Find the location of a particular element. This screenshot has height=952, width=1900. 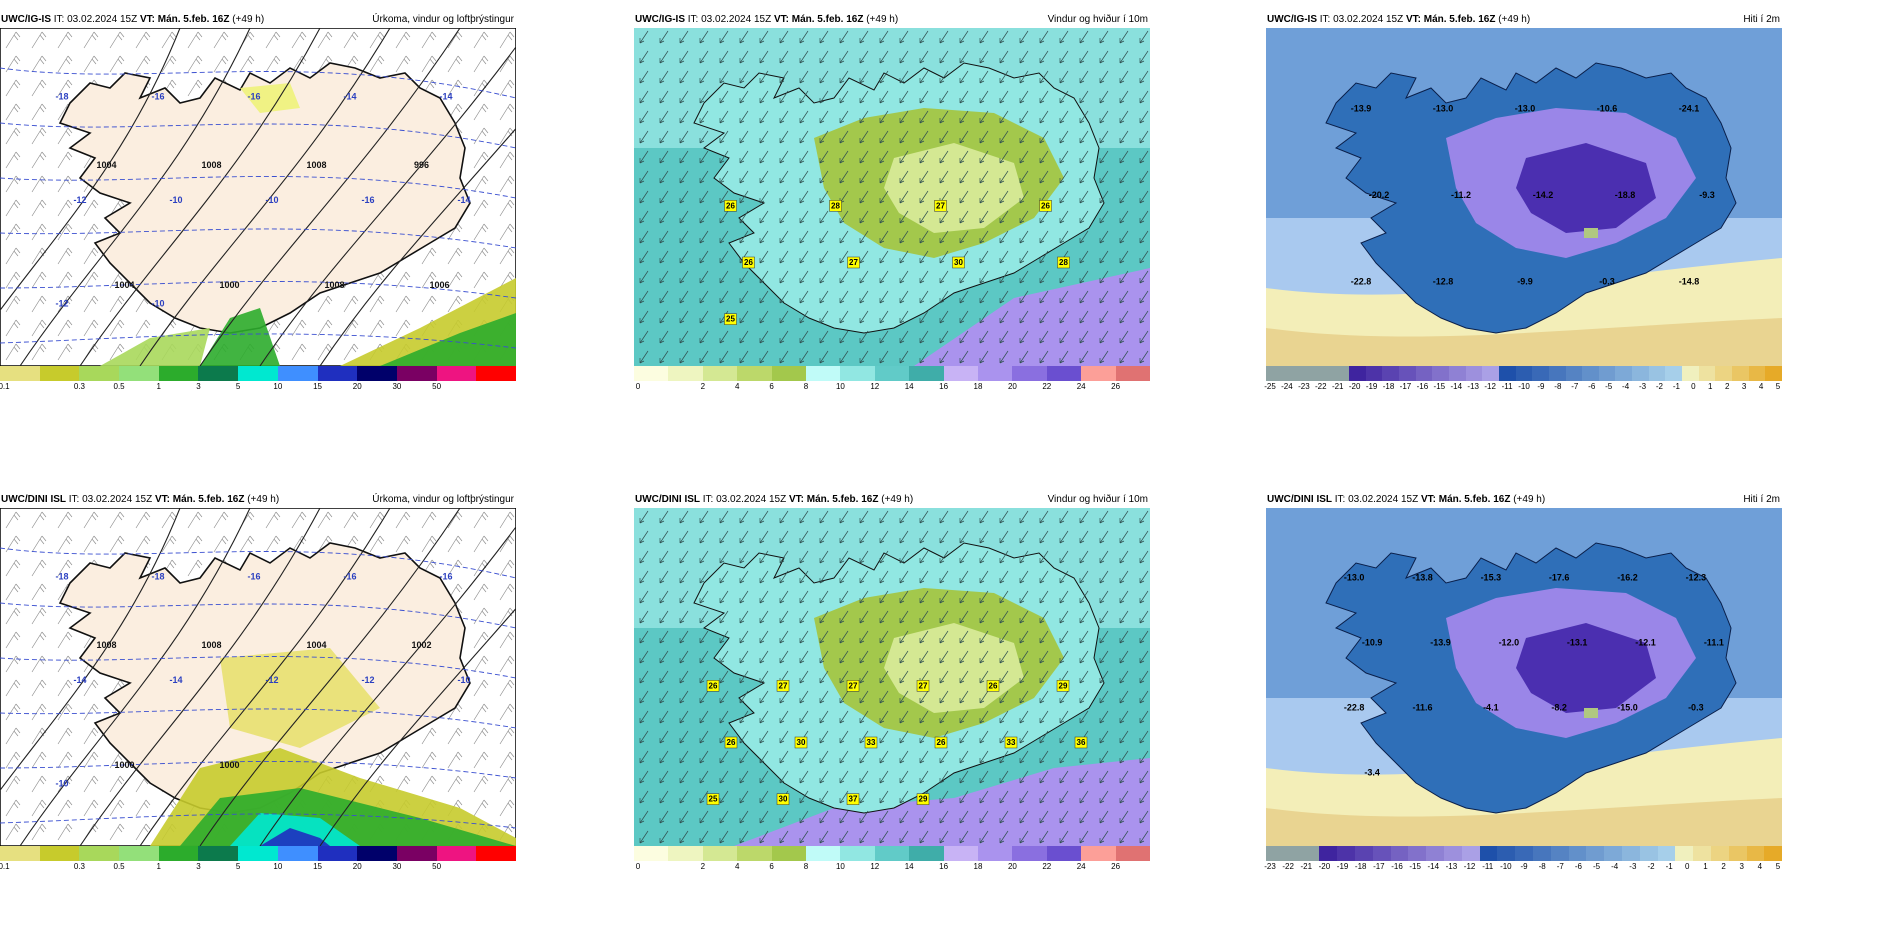

legend-tick: -14 is located at coordinates (1433, 866).